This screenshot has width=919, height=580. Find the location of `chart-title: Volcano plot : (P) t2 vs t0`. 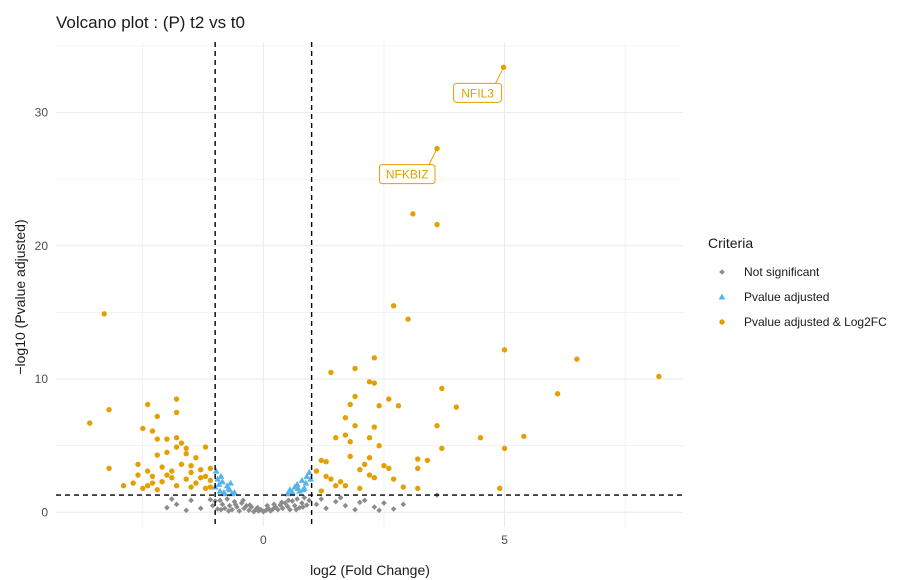

chart-title: Volcano plot : (P) t2 vs t0 is located at coordinates (150, 22).